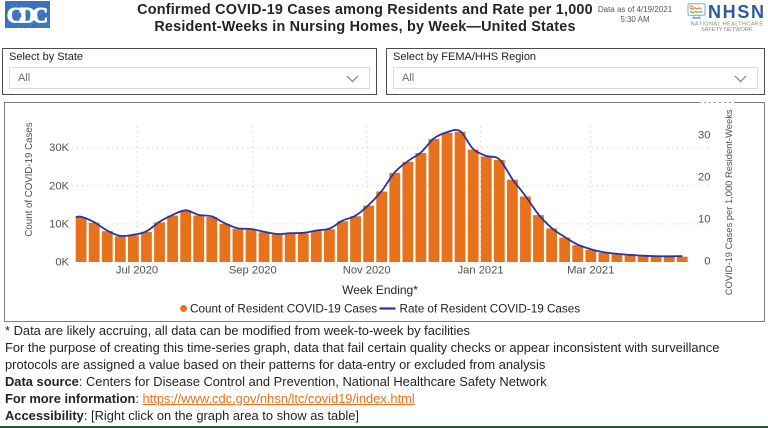 Image resolution: width=768 pixels, height=428 pixels. What do you see at coordinates (728, 202) in the screenshot?
I see `svg-text:COVID-19 Cases per 1,000 Resid: COVID-19 Cases per 1,000 Resident-Weeks` at bounding box center [728, 202].